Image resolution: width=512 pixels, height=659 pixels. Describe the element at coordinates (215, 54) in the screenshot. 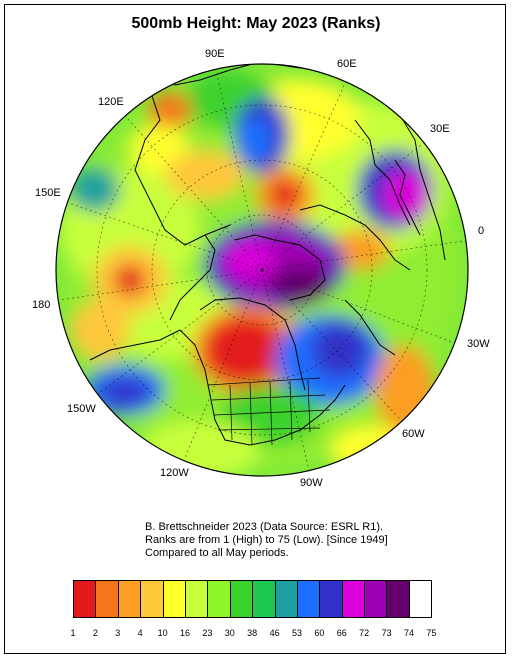

I see `lon-label-90e: 90E` at that location.